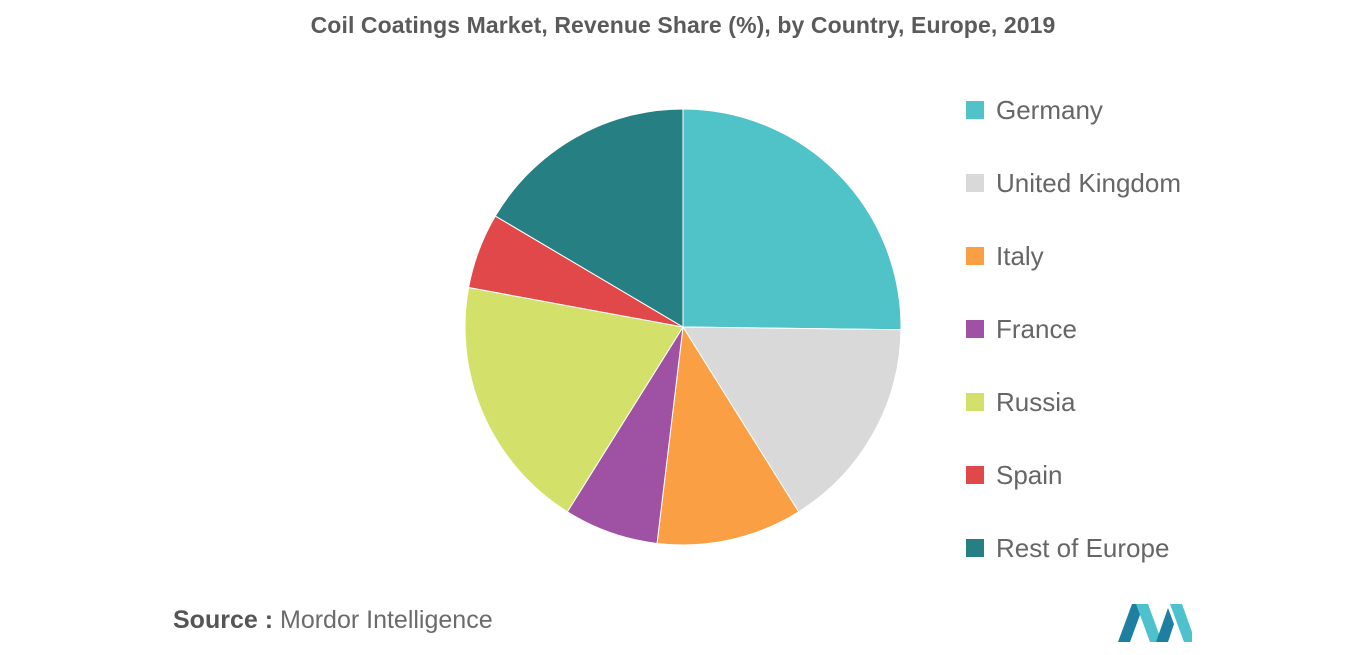 The image size is (1366, 655). I want to click on pie-slice-united-kingdom, so click(792, 419).